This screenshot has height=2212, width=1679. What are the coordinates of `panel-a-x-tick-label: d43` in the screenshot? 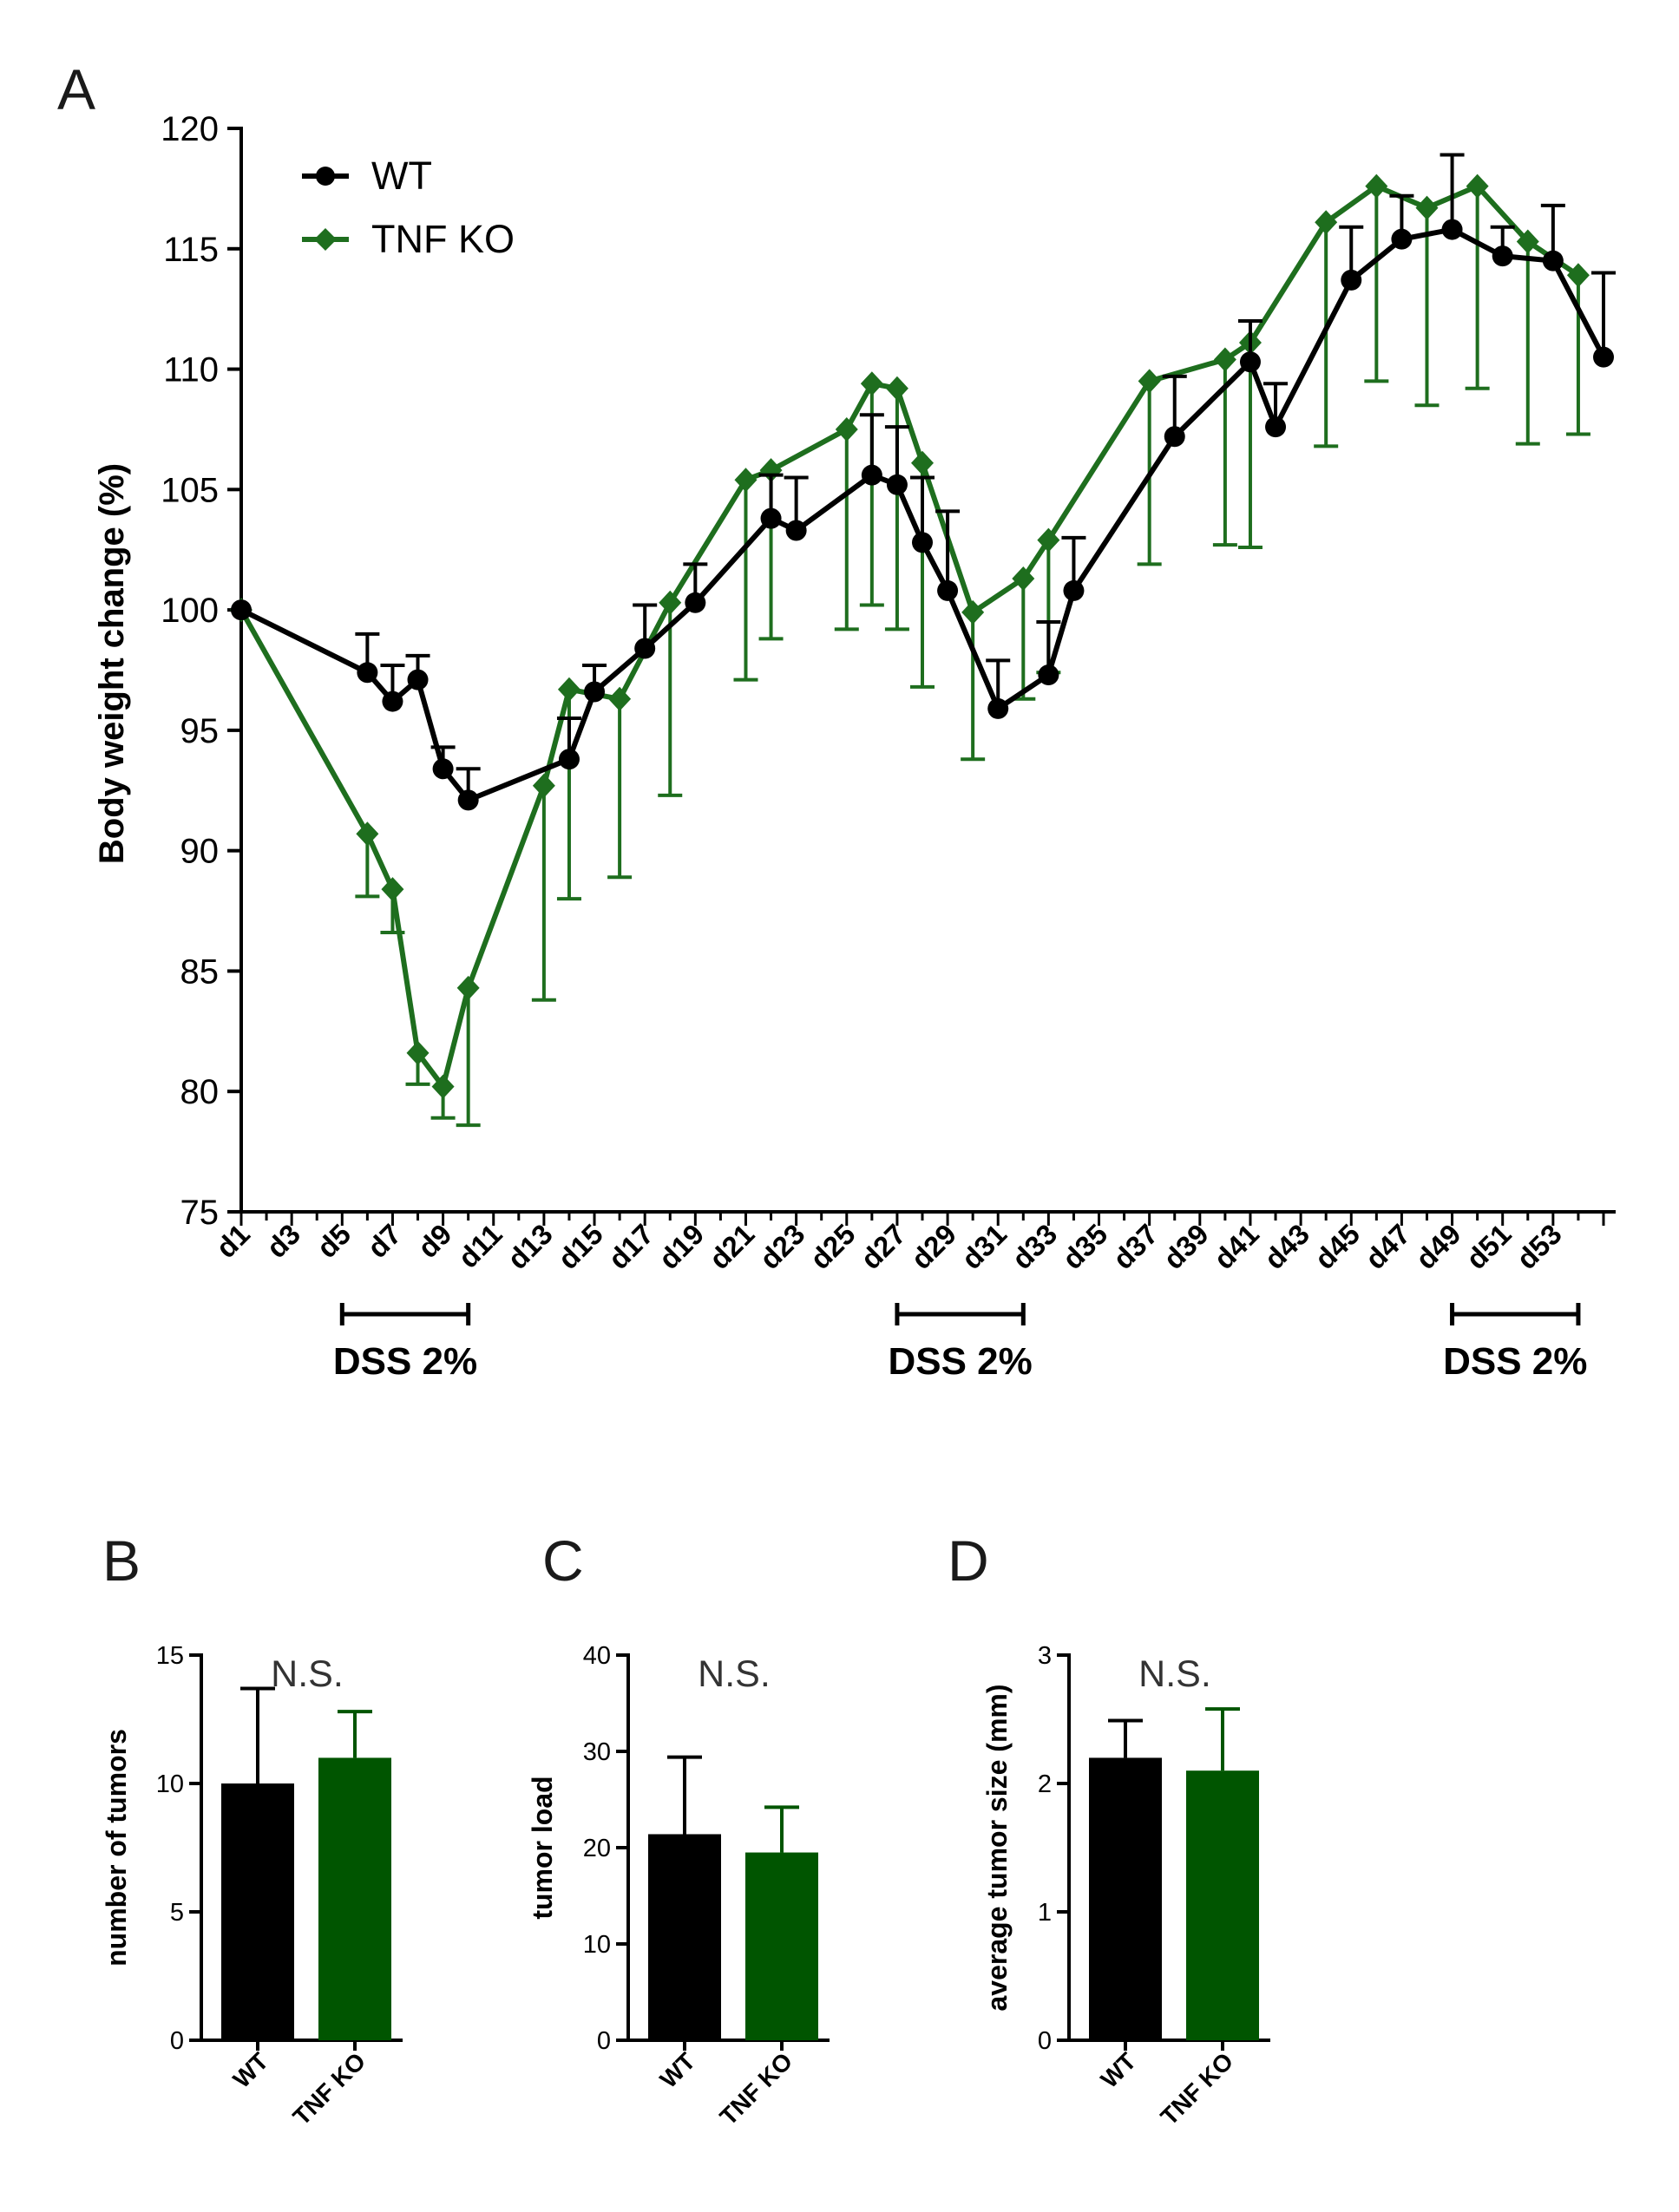 It's located at (1286, 1246).